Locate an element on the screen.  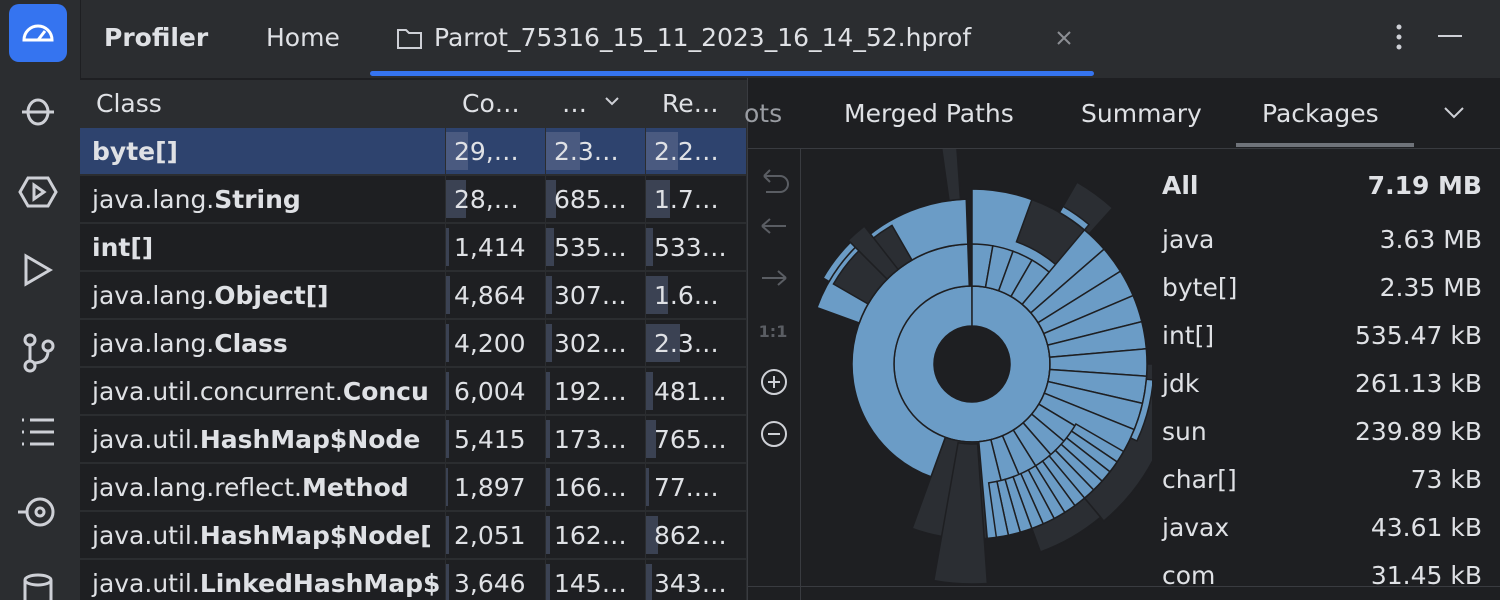
class-cell: byte[] is located at coordinates (262, 151).